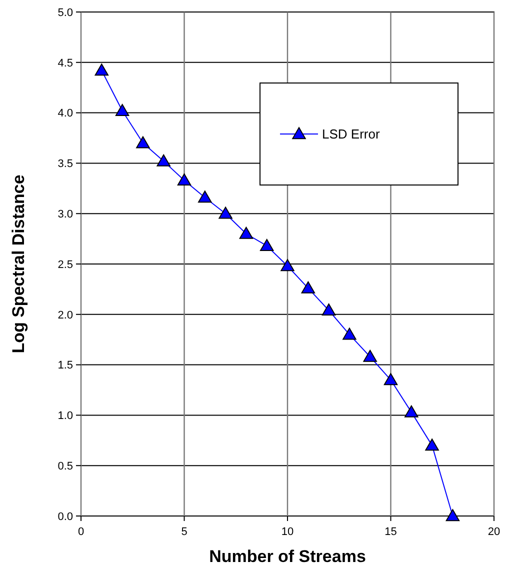  Describe the element at coordinates (65, 366) in the screenshot. I see `y-tick-label: 1.5` at that location.